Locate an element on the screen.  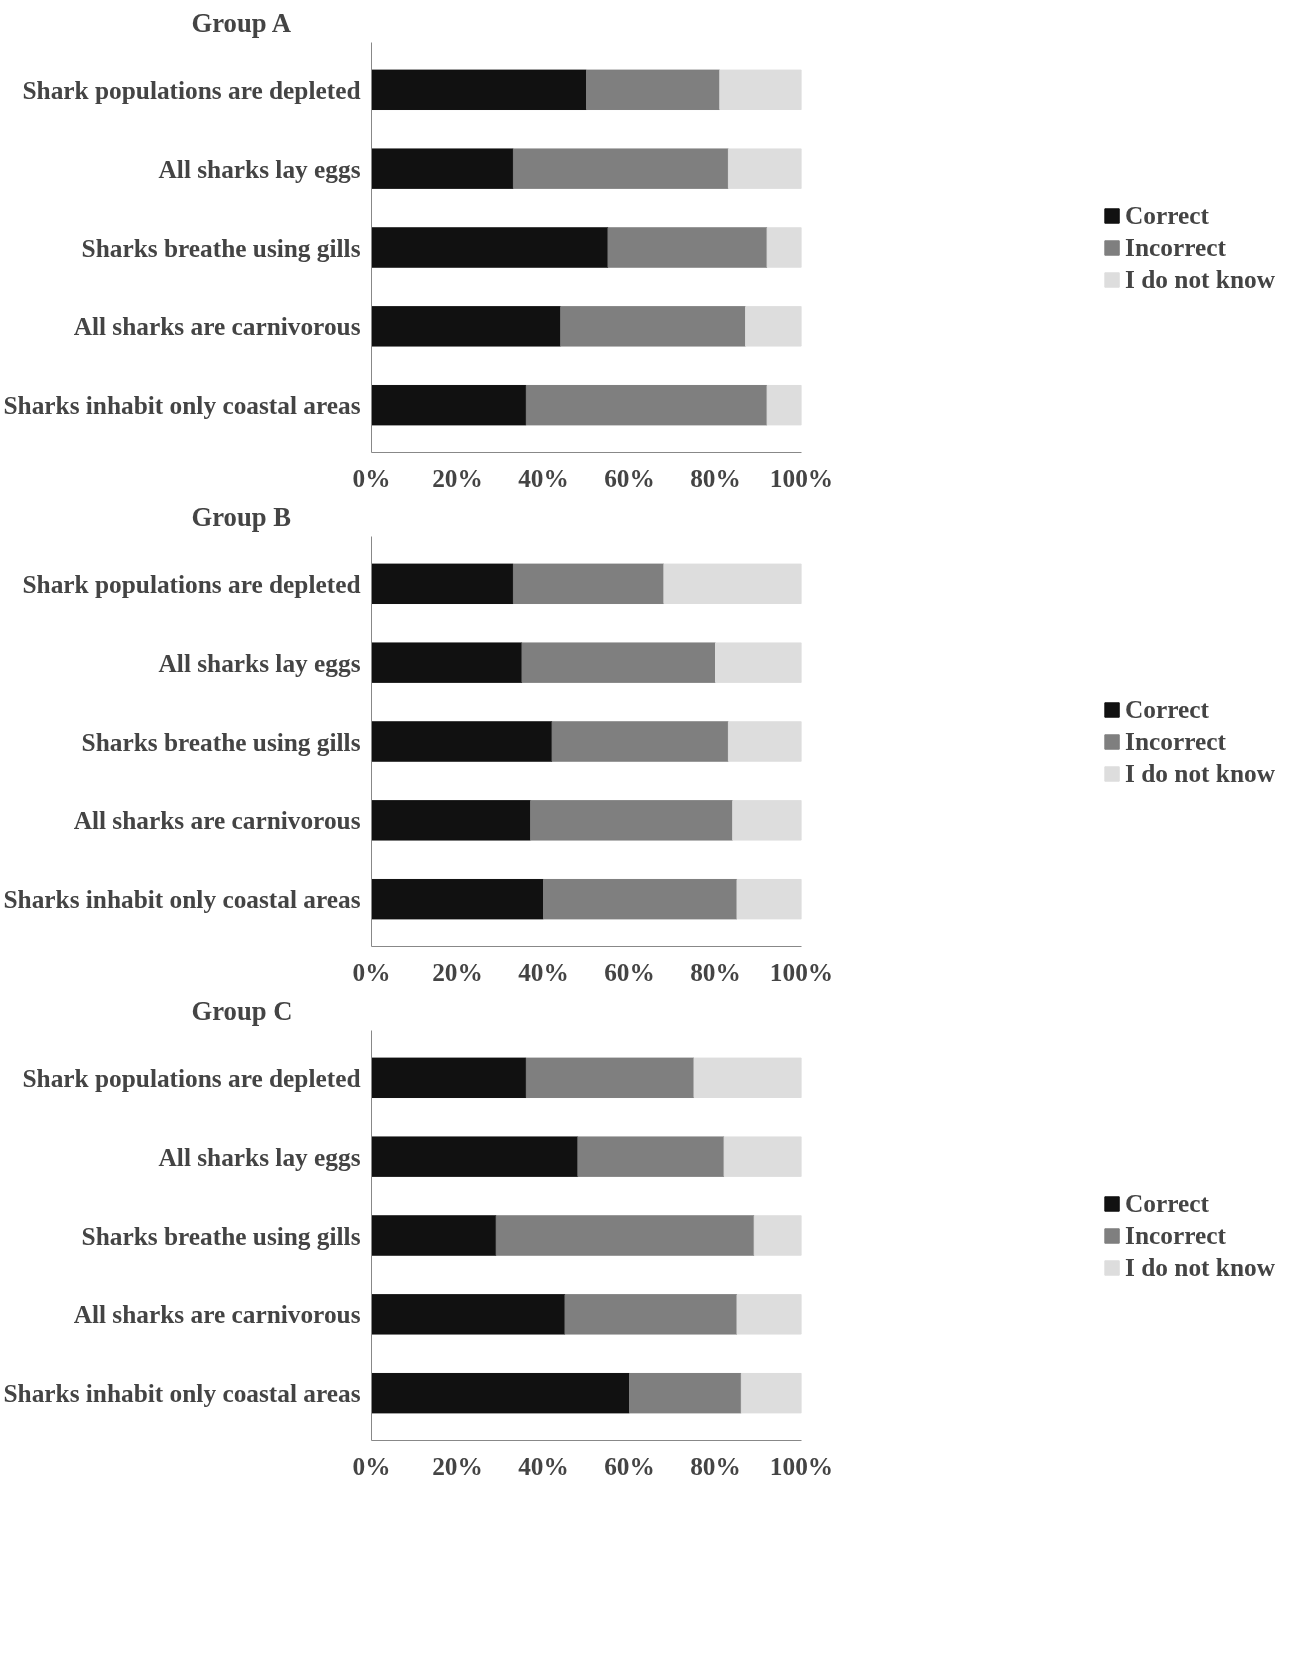
chart-title: Group C is located at coordinates (242, 1010).